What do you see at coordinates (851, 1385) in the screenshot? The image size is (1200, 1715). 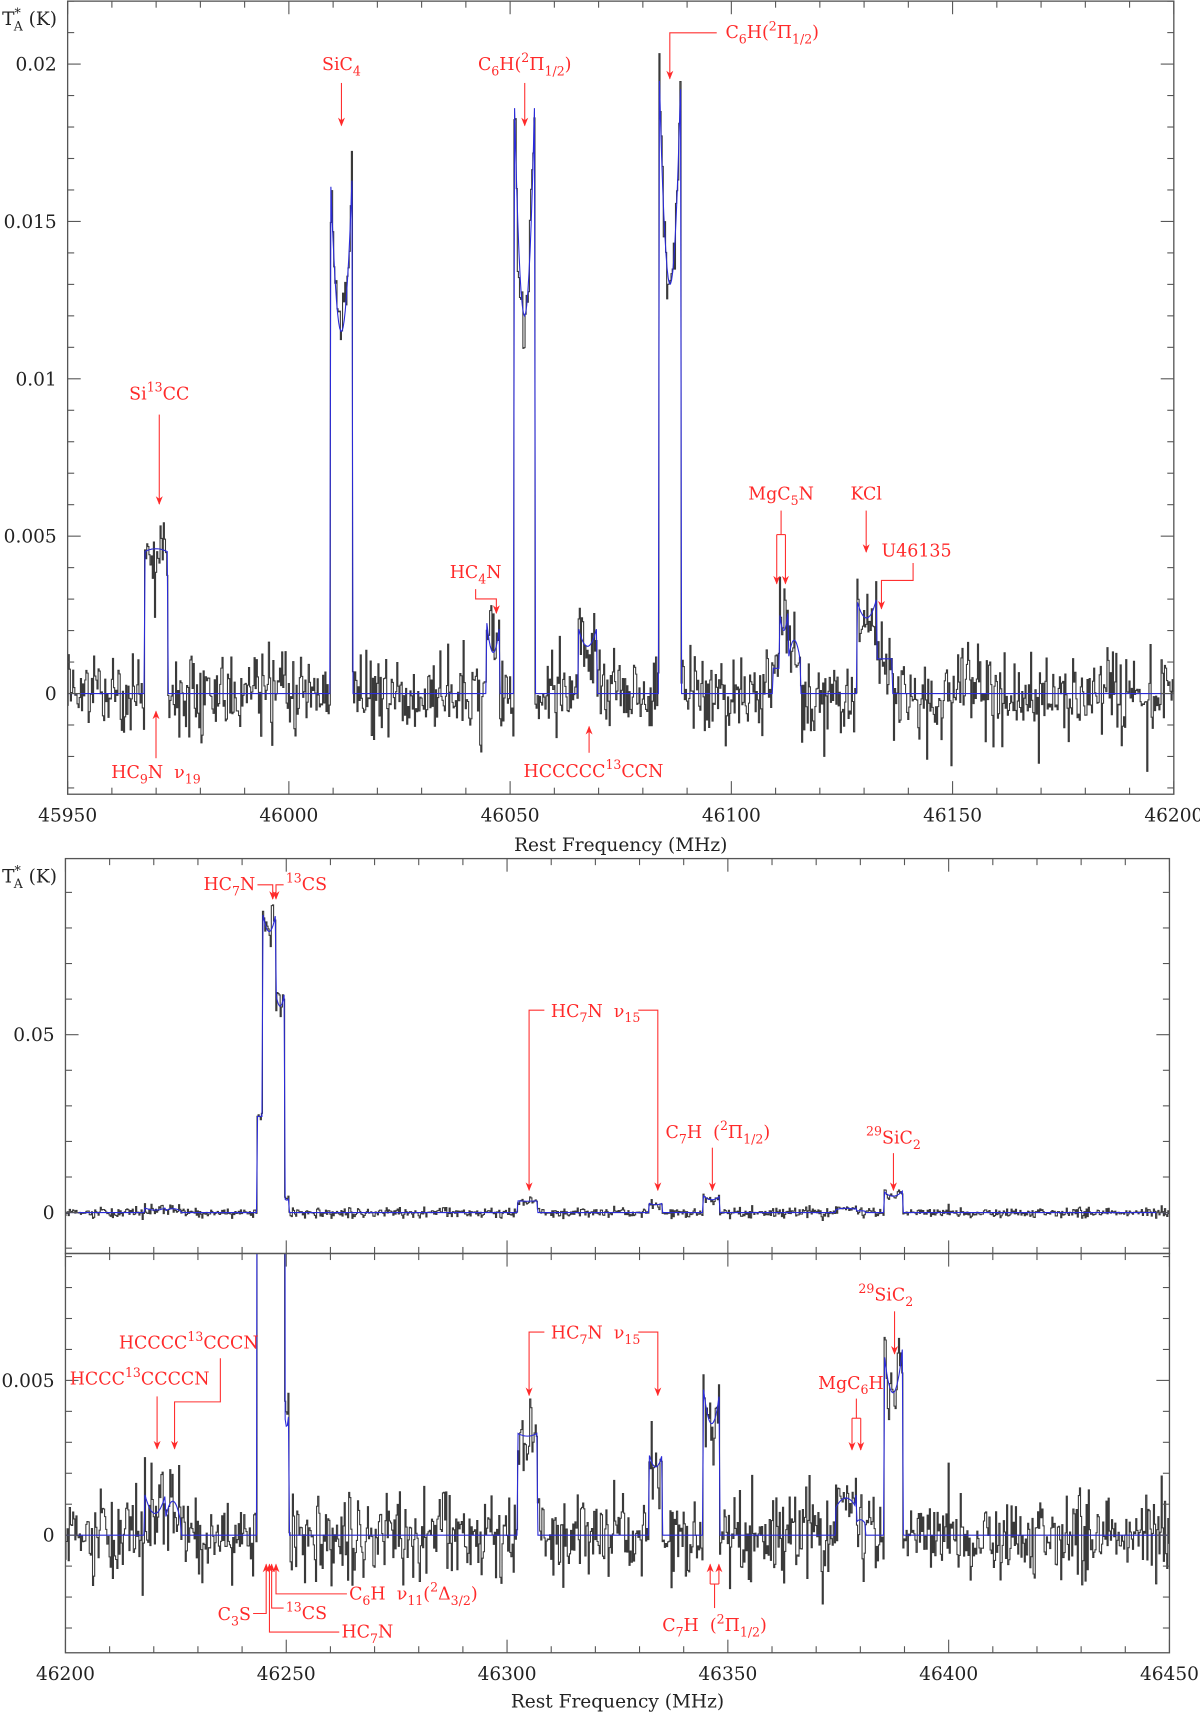 I see `annotation-label: MgC6H` at bounding box center [851, 1385].